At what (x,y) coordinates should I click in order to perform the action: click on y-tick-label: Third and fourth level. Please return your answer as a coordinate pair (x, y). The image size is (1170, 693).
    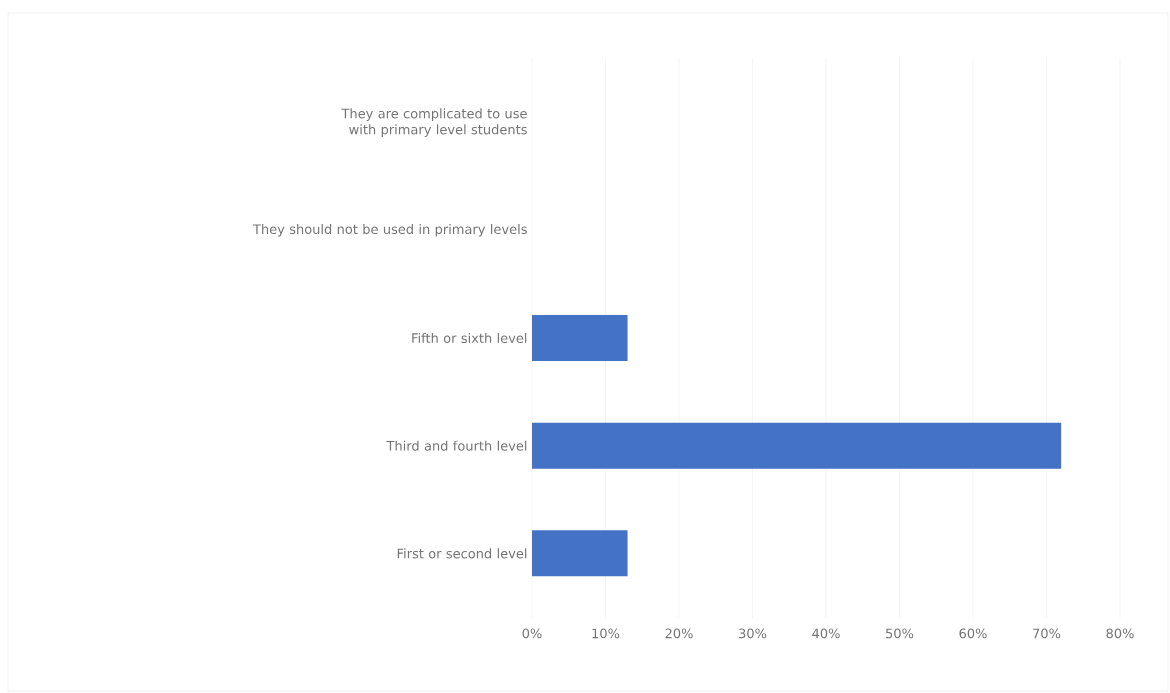
    Looking at the image, I should click on (456, 445).